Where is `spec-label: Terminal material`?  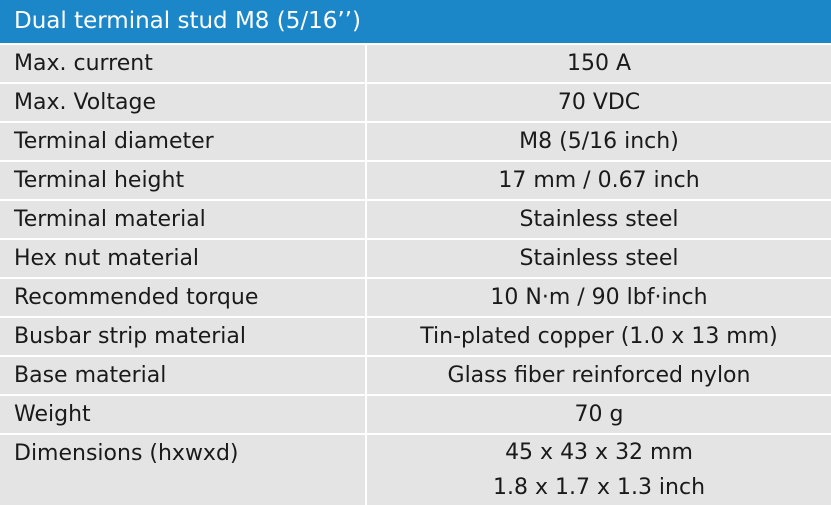
spec-label: Terminal material is located at coordinates (182, 219).